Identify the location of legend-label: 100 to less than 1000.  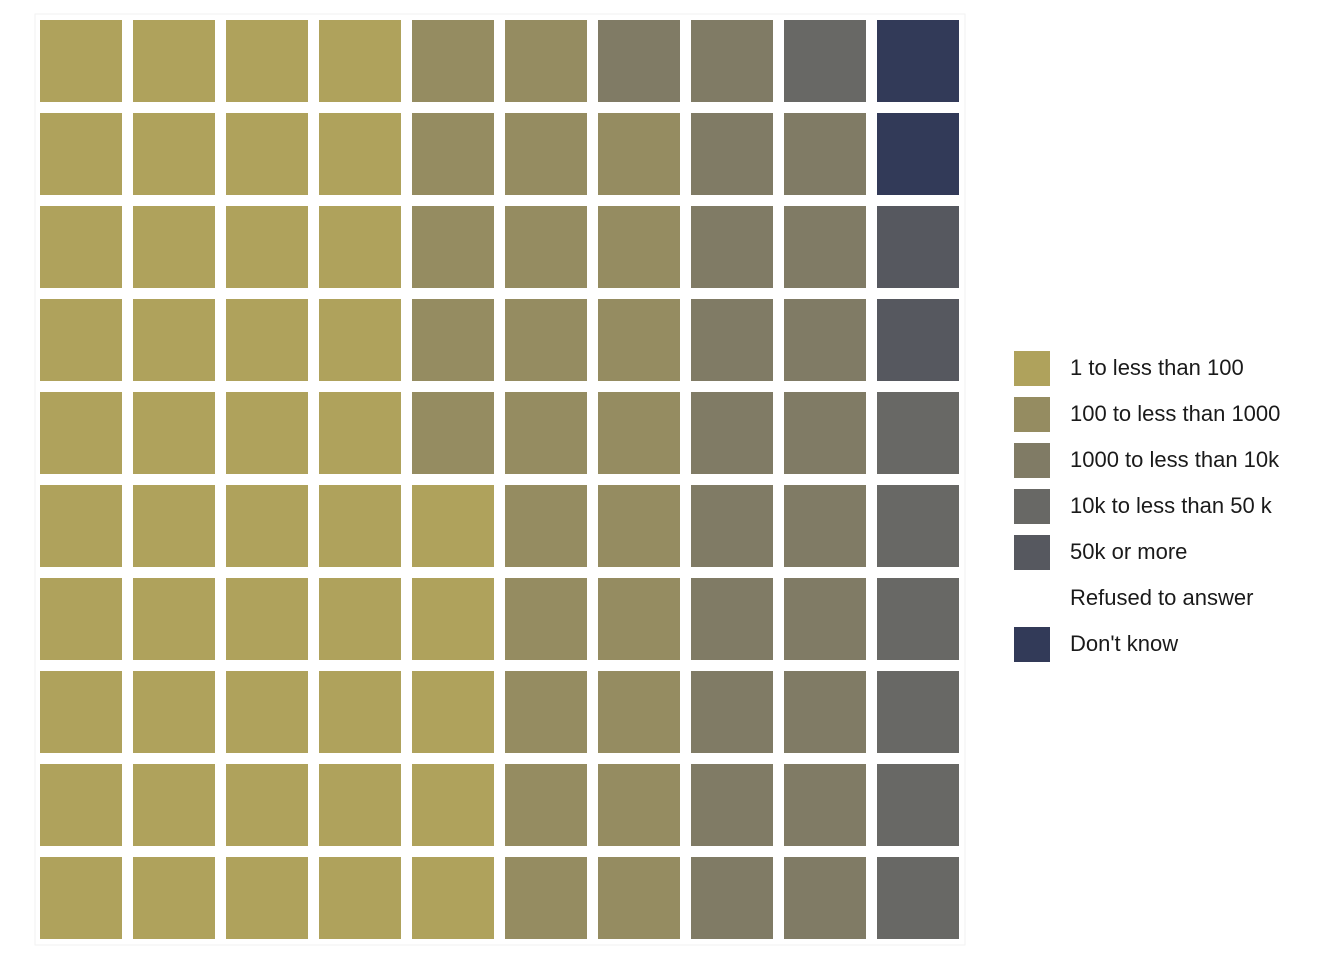
(1175, 413).